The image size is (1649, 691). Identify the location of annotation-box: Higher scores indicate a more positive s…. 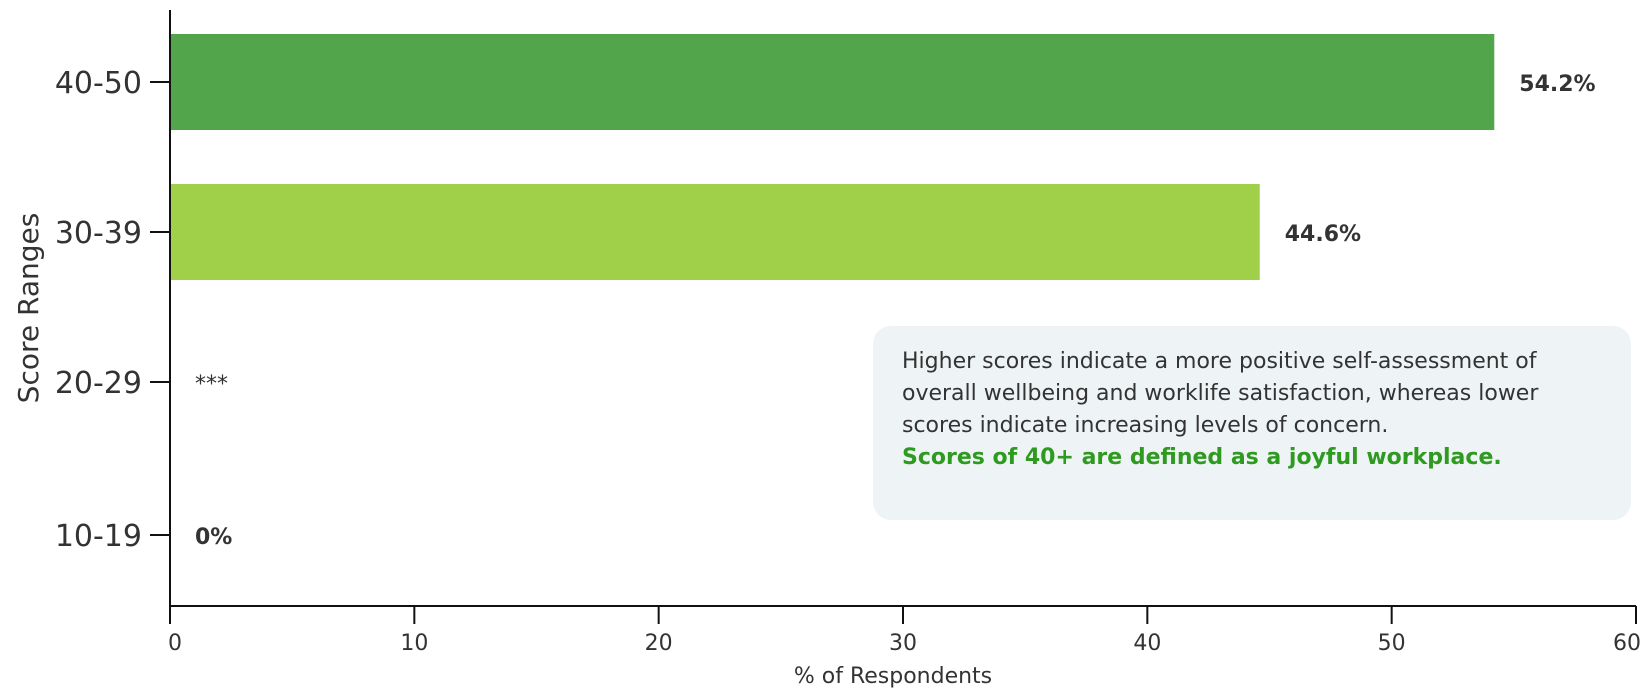
(1252, 423).